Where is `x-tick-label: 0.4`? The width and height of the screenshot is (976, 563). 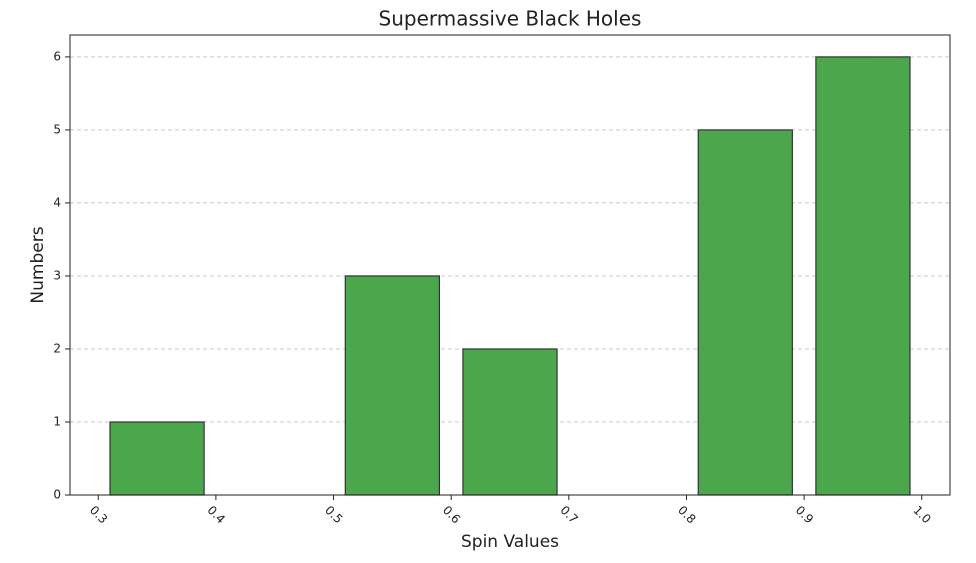 x-tick-label: 0.4 is located at coordinates (216, 514).